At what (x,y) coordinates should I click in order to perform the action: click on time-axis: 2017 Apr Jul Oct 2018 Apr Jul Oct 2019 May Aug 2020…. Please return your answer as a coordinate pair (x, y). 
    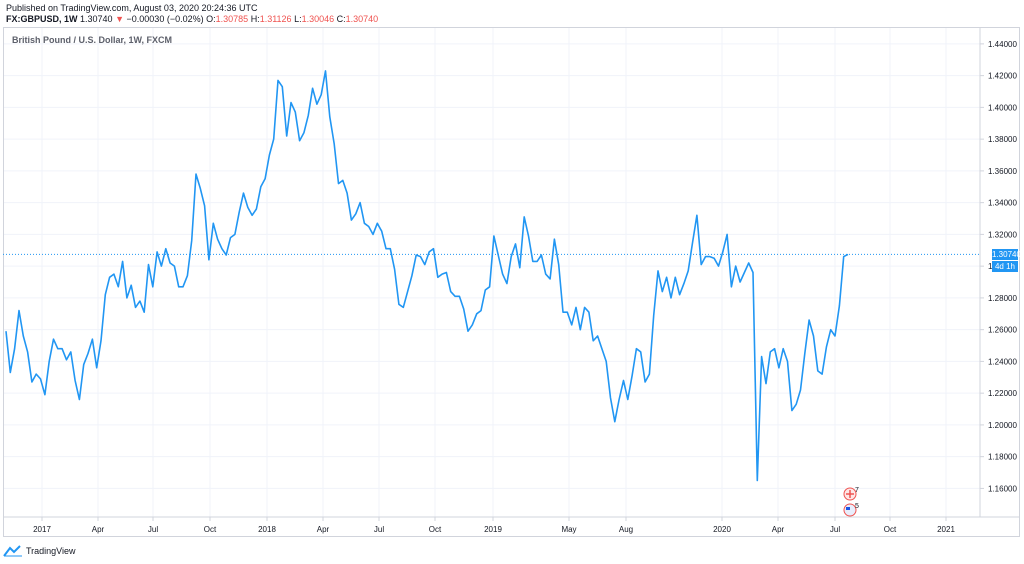
    Looking at the image, I should click on (494, 525).